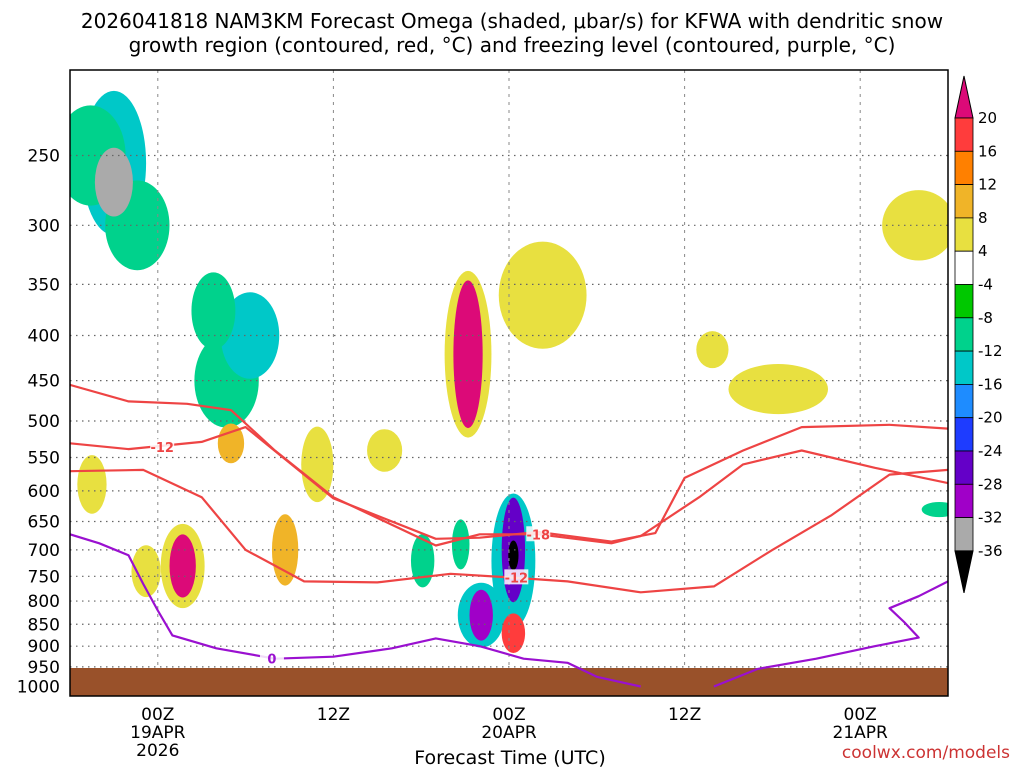 The height and width of the screenshot is (768, 1024). Describe the element at coordinates (44, 492) in the screenshot. I see `pressure-tick-label: 600` at that location.